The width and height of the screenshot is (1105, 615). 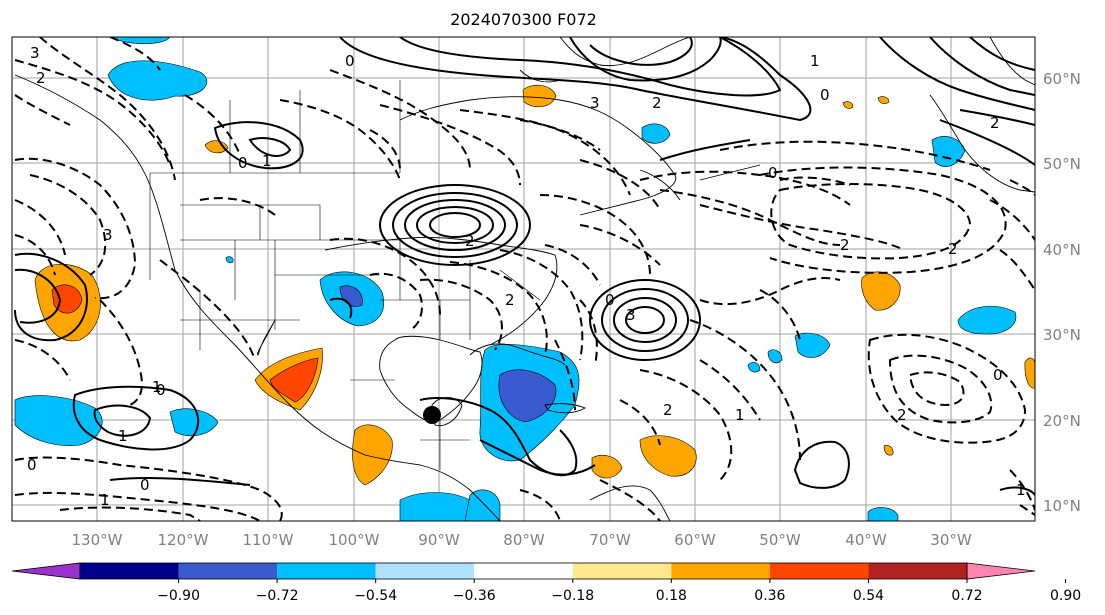 I want to click on lat-label: 20°N, so click(x=1062, y=421).